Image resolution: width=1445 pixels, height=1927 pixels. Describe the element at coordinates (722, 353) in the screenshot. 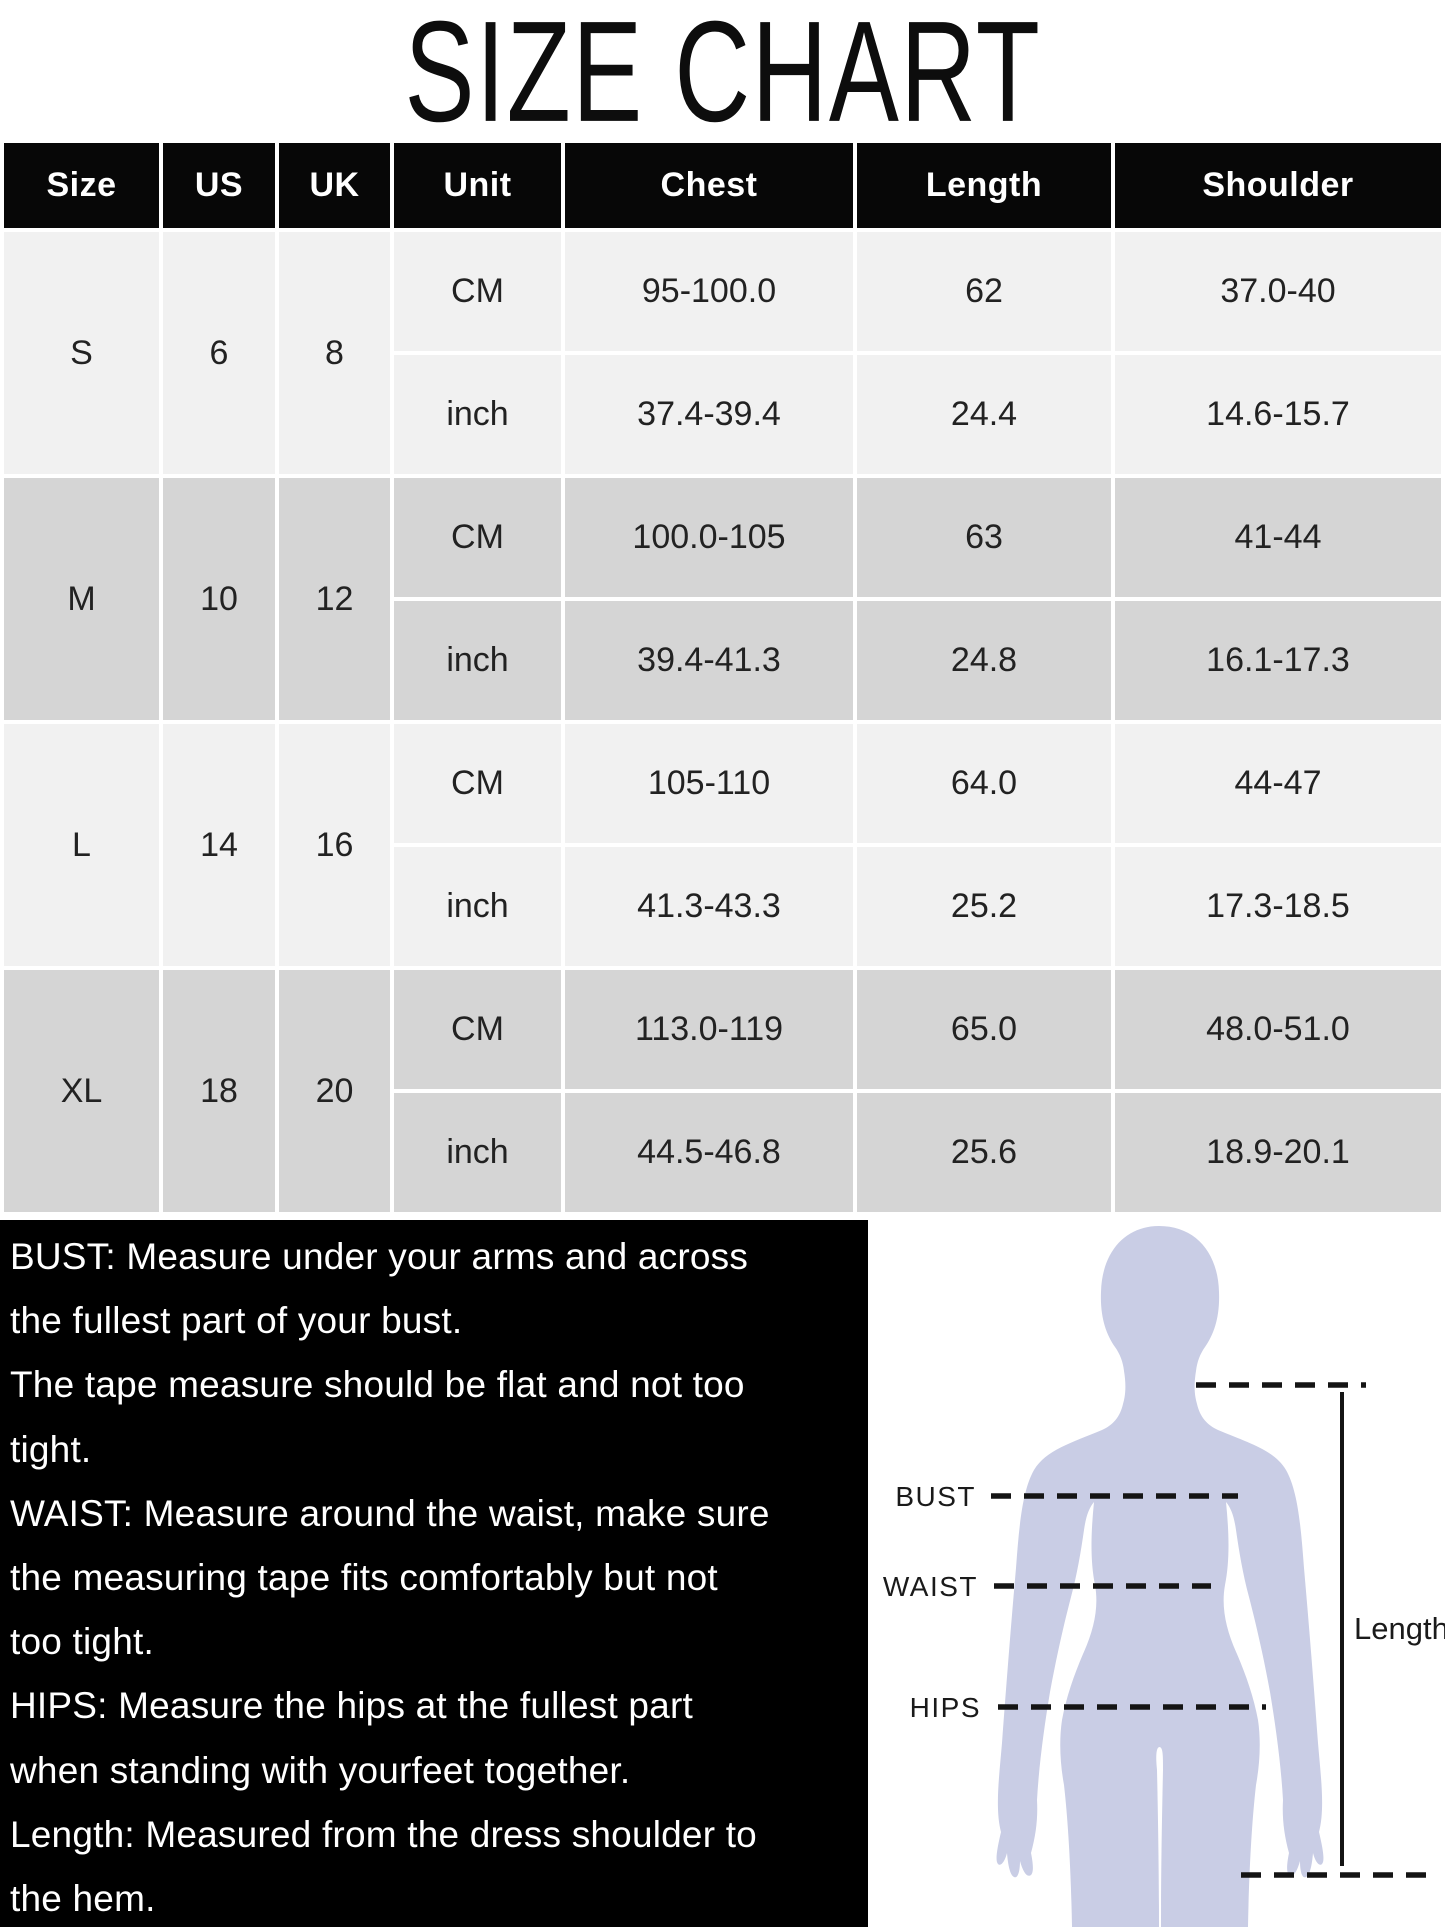

I see `table-row-s-cm: S 6 8 CM 95-100.0 62 37.0-40` at that location.